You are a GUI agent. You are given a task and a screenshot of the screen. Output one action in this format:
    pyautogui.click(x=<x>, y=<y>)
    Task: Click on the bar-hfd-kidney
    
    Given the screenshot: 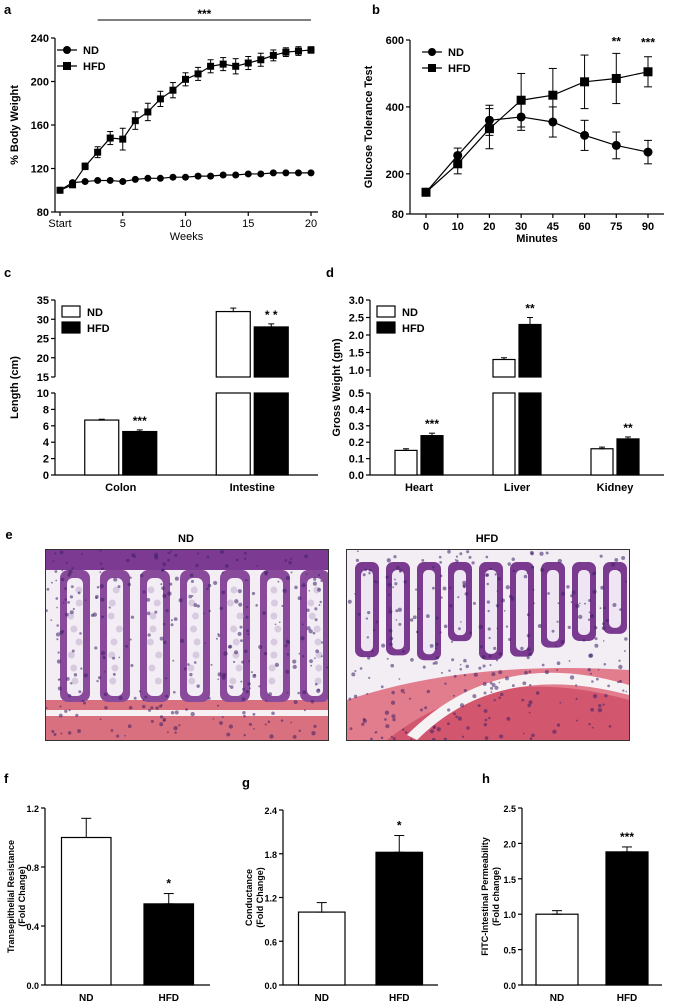 What is the action you would take?
    pyautogui.click(x=628, y=456)
    